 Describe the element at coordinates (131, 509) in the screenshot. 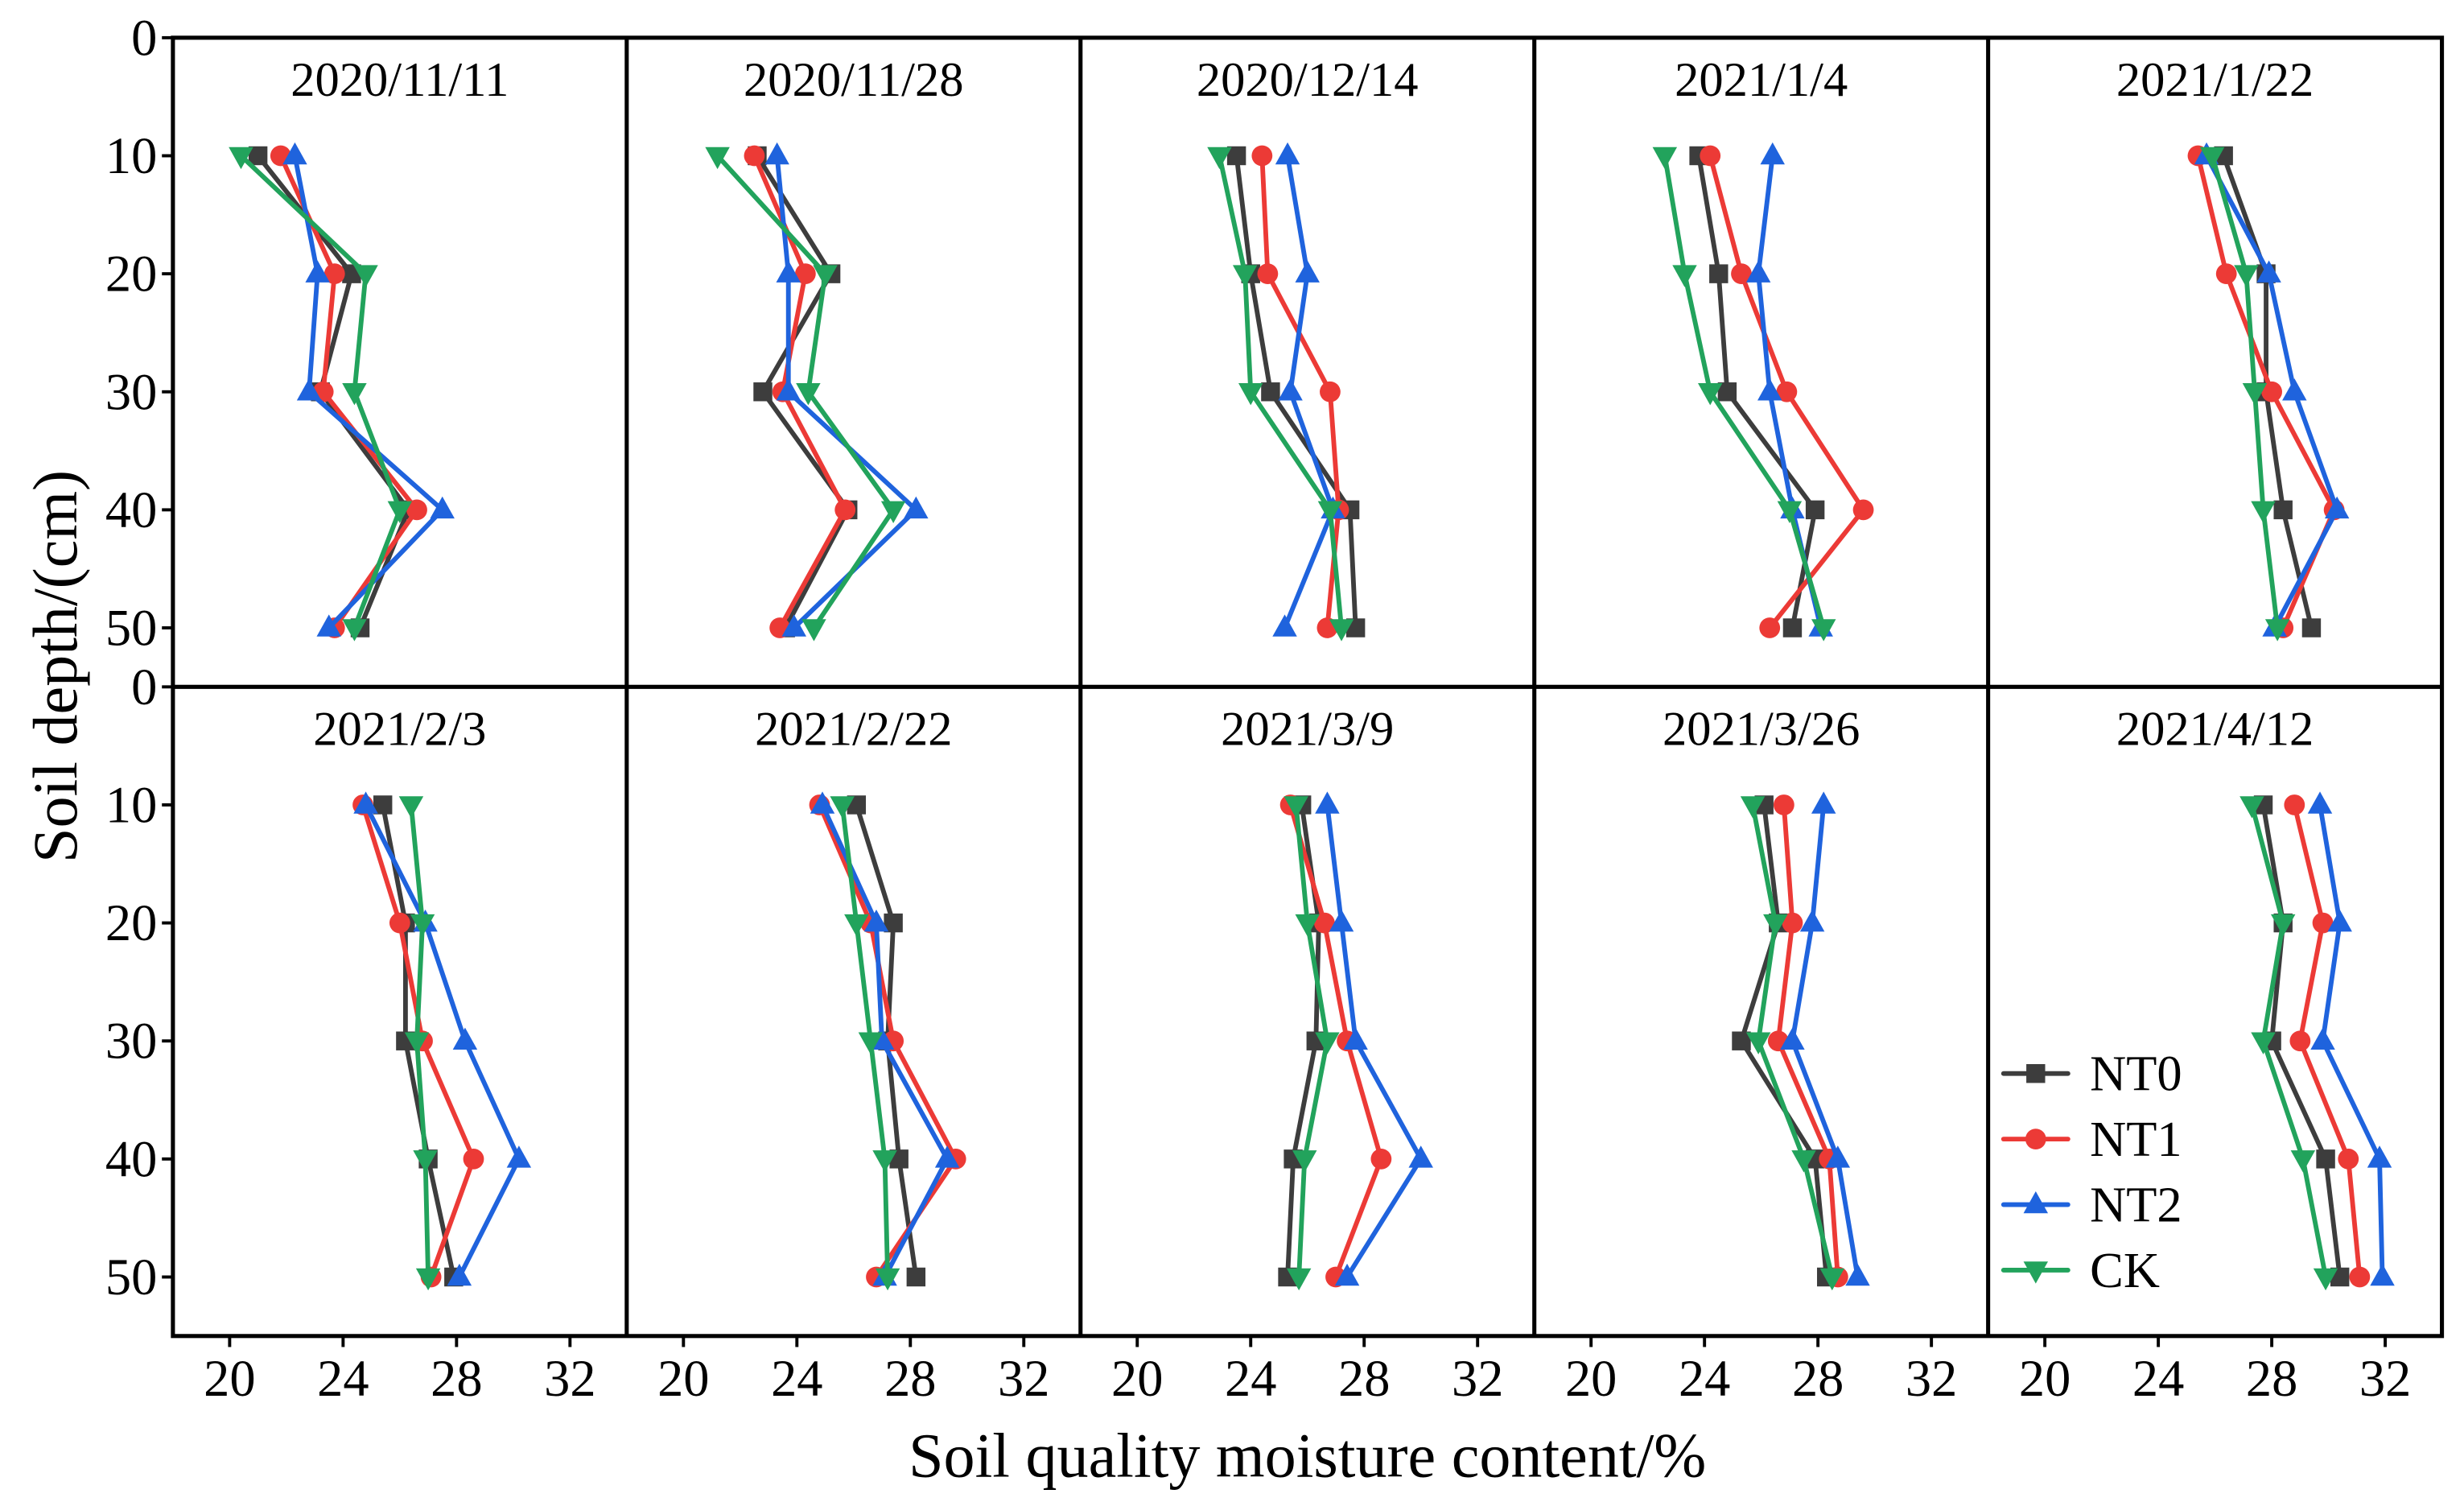

I see `y-tick-label-row-1-40: 40` at that location.